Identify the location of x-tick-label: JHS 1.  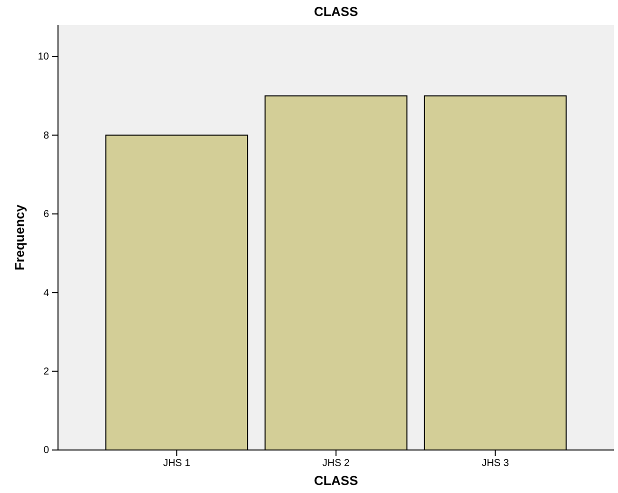
(177, 464).